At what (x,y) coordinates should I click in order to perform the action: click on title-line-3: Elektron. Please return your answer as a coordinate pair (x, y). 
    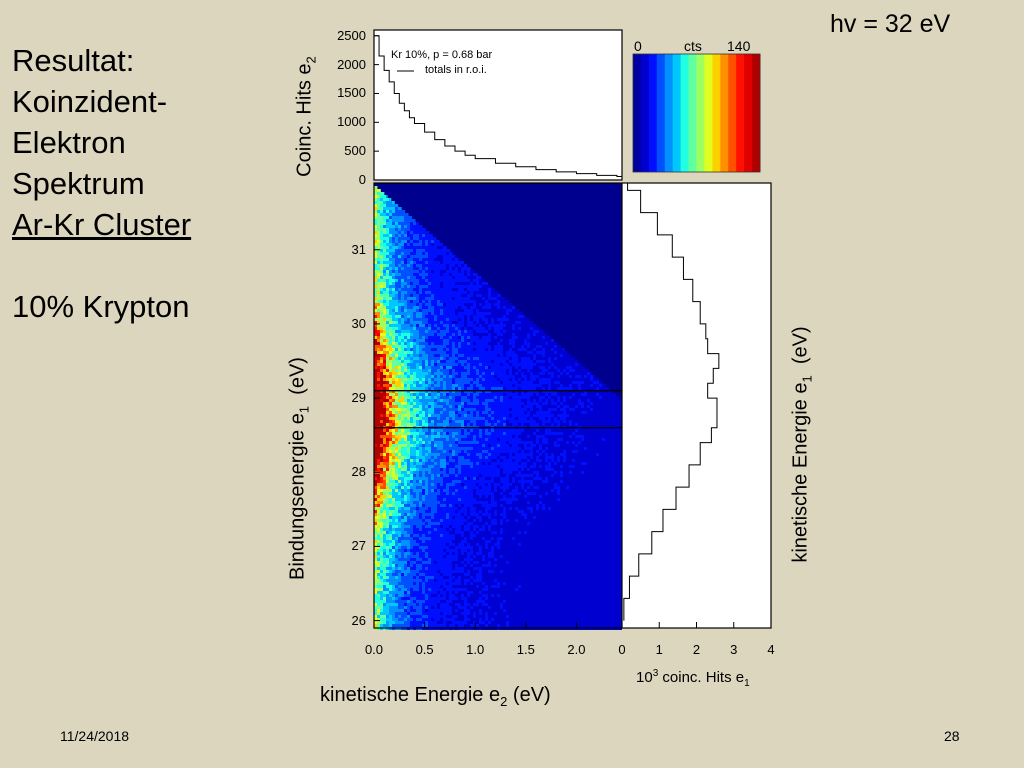
    Looking at the image, I should click on (69, 142).